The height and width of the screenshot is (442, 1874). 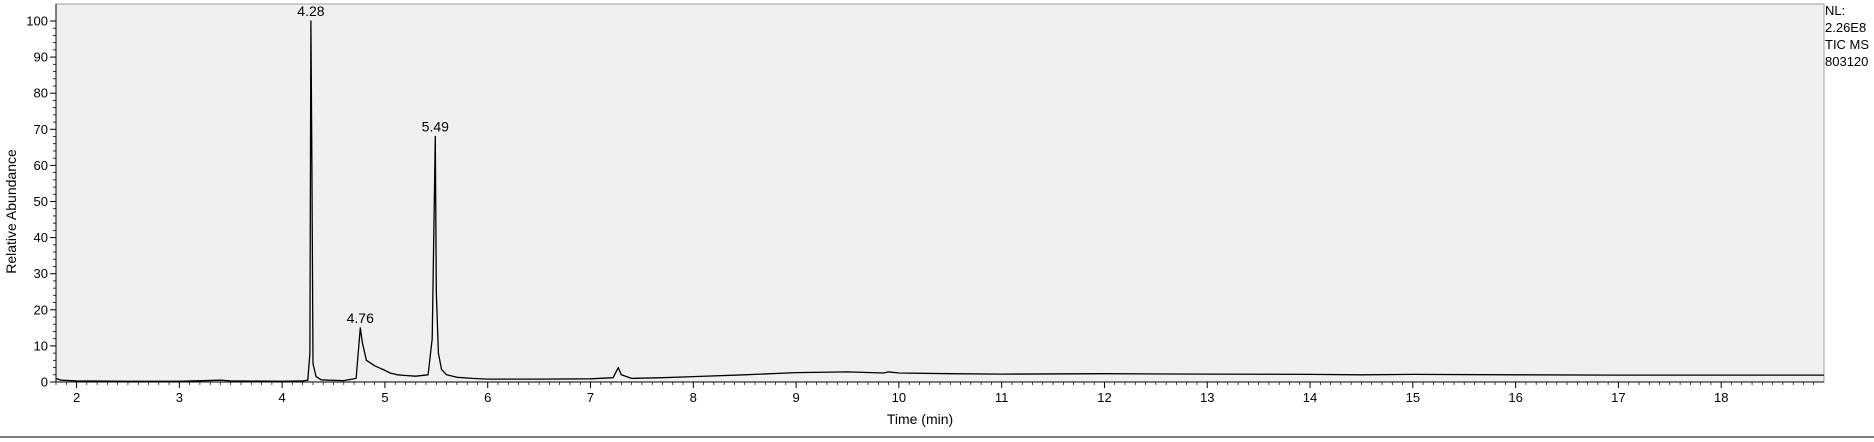 I want to click on x-tick-label-10: 10, so click(x=899, y=397).